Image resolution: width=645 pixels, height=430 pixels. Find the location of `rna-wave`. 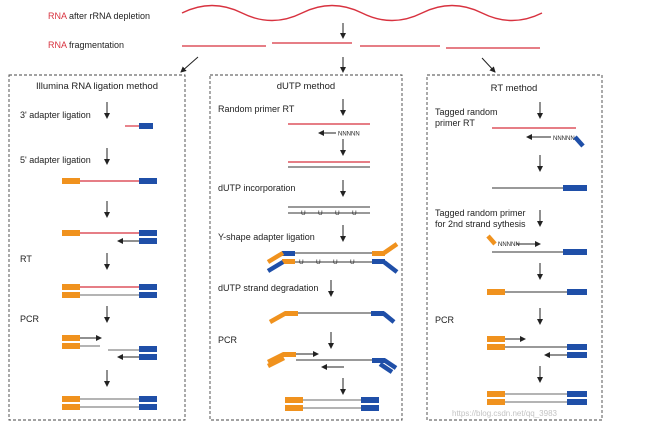

rna-wave is located at coordinates (362, 13).